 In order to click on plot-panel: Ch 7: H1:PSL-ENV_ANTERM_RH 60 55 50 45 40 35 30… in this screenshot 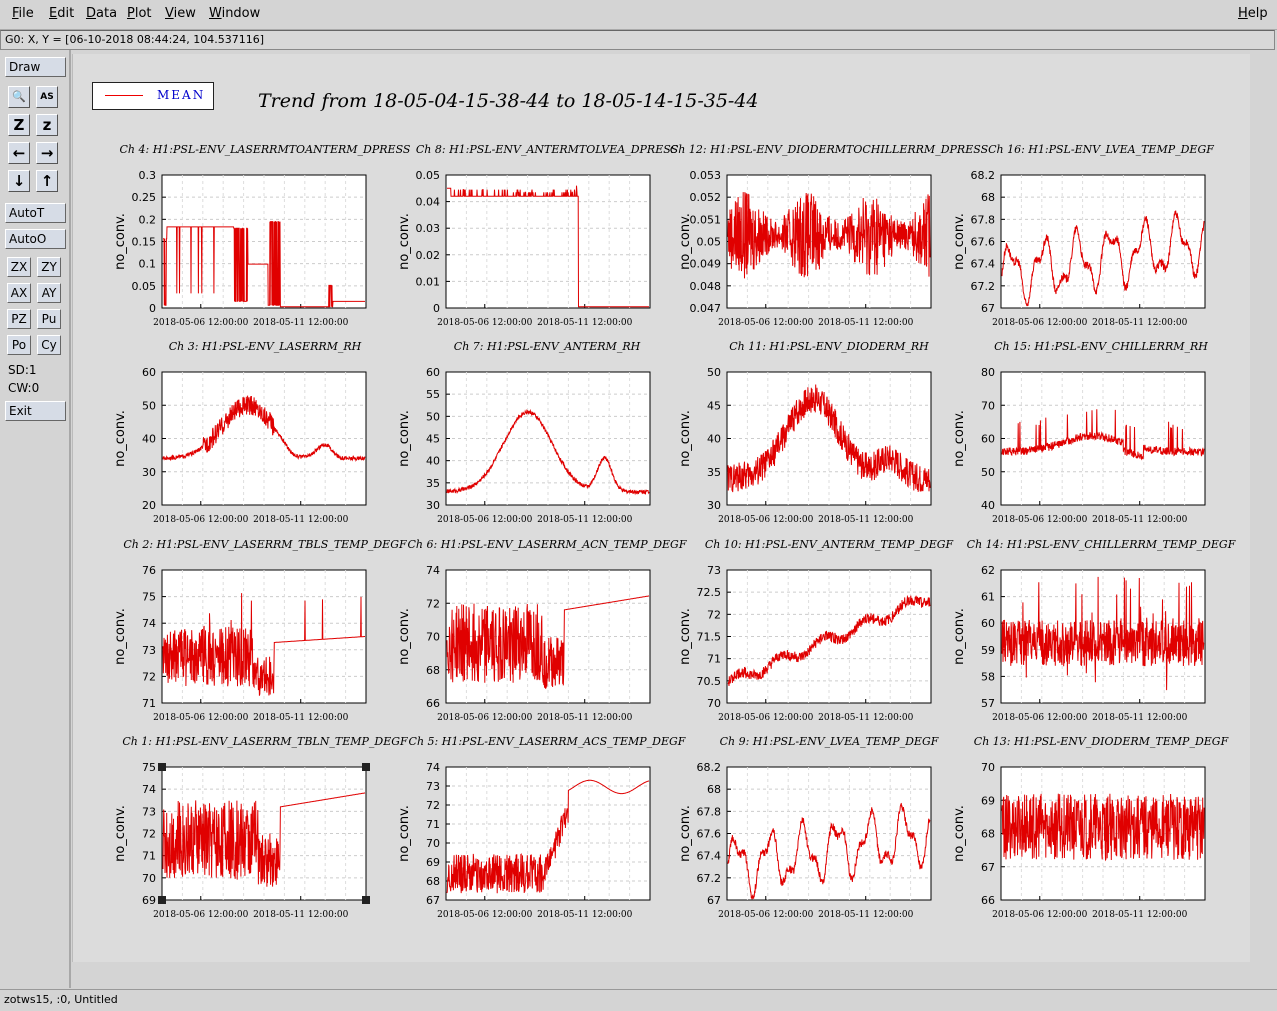, I will do `click(524, 432)`.